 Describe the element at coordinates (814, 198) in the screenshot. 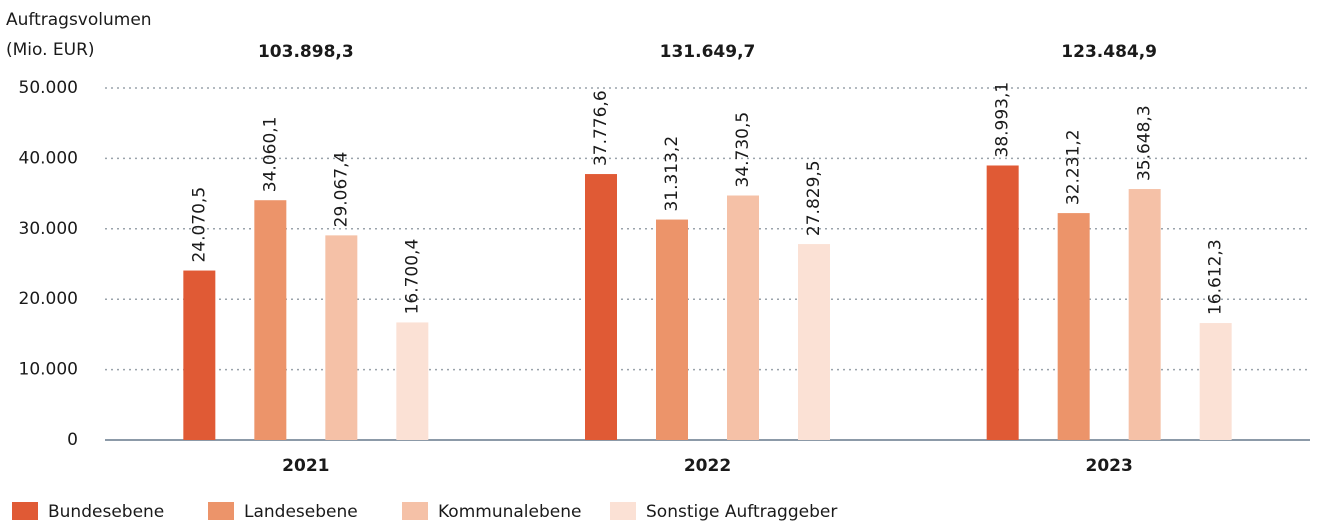

I see `value-label: 27.829,5` at that location.